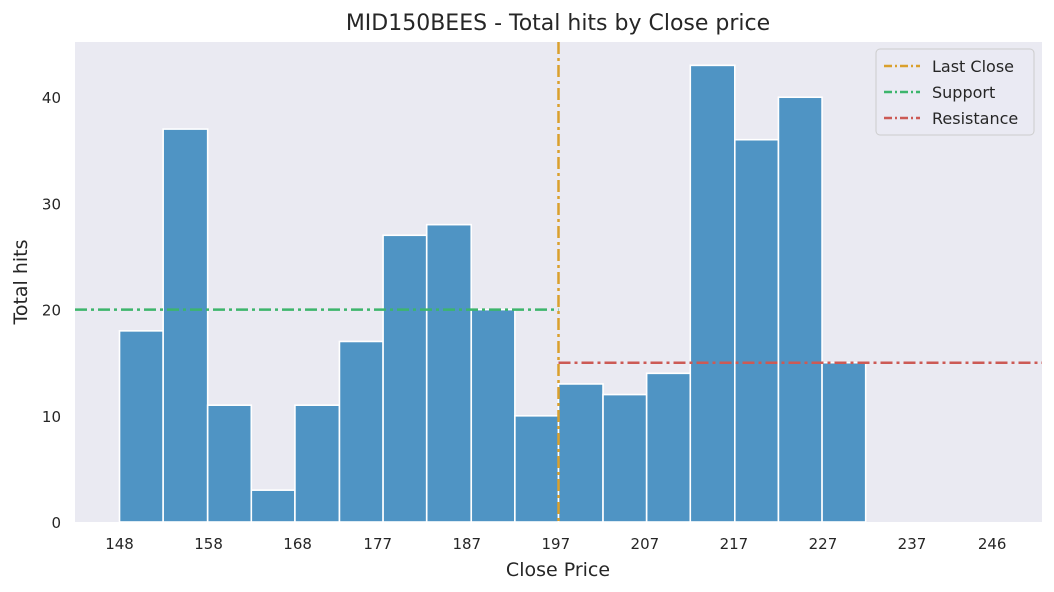 The width and height of the screenshot is (1054, 592). What do you see at coordinates (992, 544) in the screenshot?
I see `x-tick-label: 246` at bounding box center [992, 544].